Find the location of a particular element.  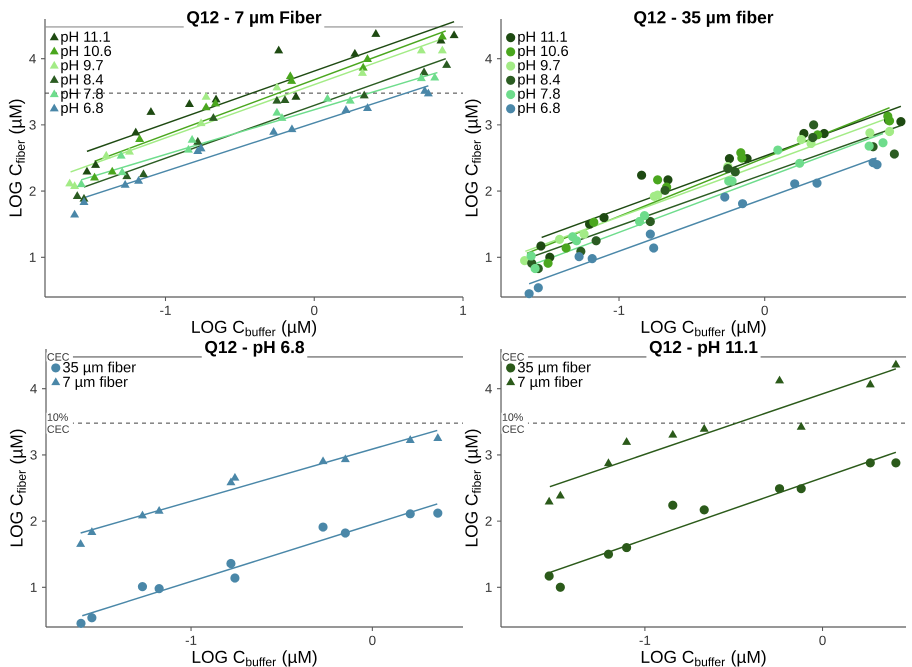

chart-title: Q12 - 7 µm Fiber is located at coordinates (254, 18).